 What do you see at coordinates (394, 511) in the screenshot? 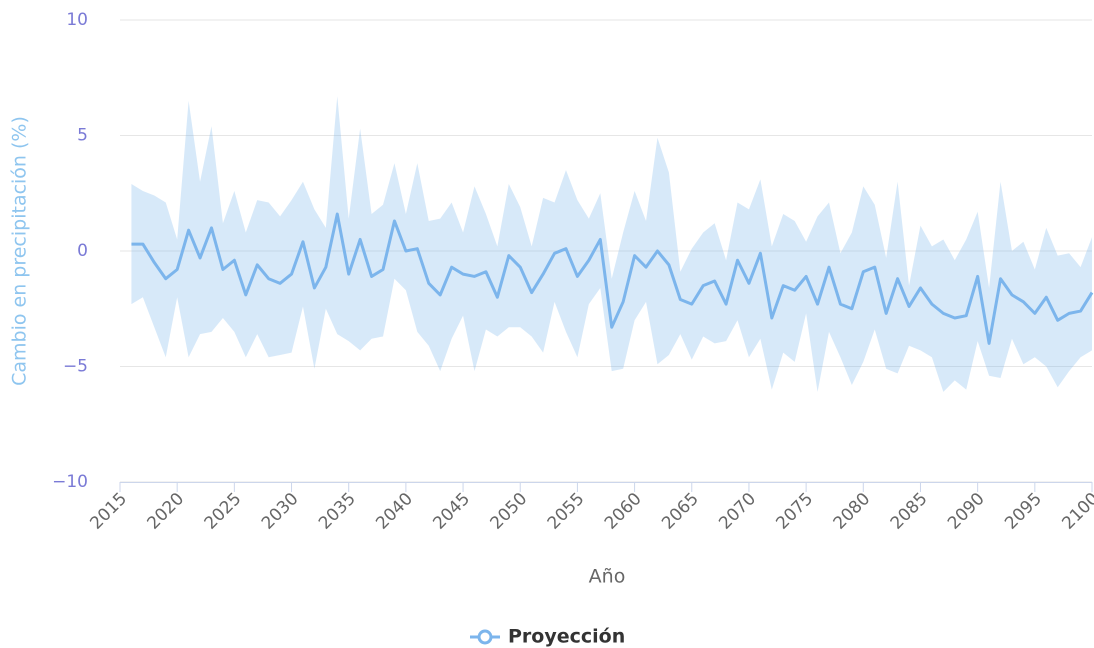
I see `x-tick-label: 2040` at bounding box center [394, 511].